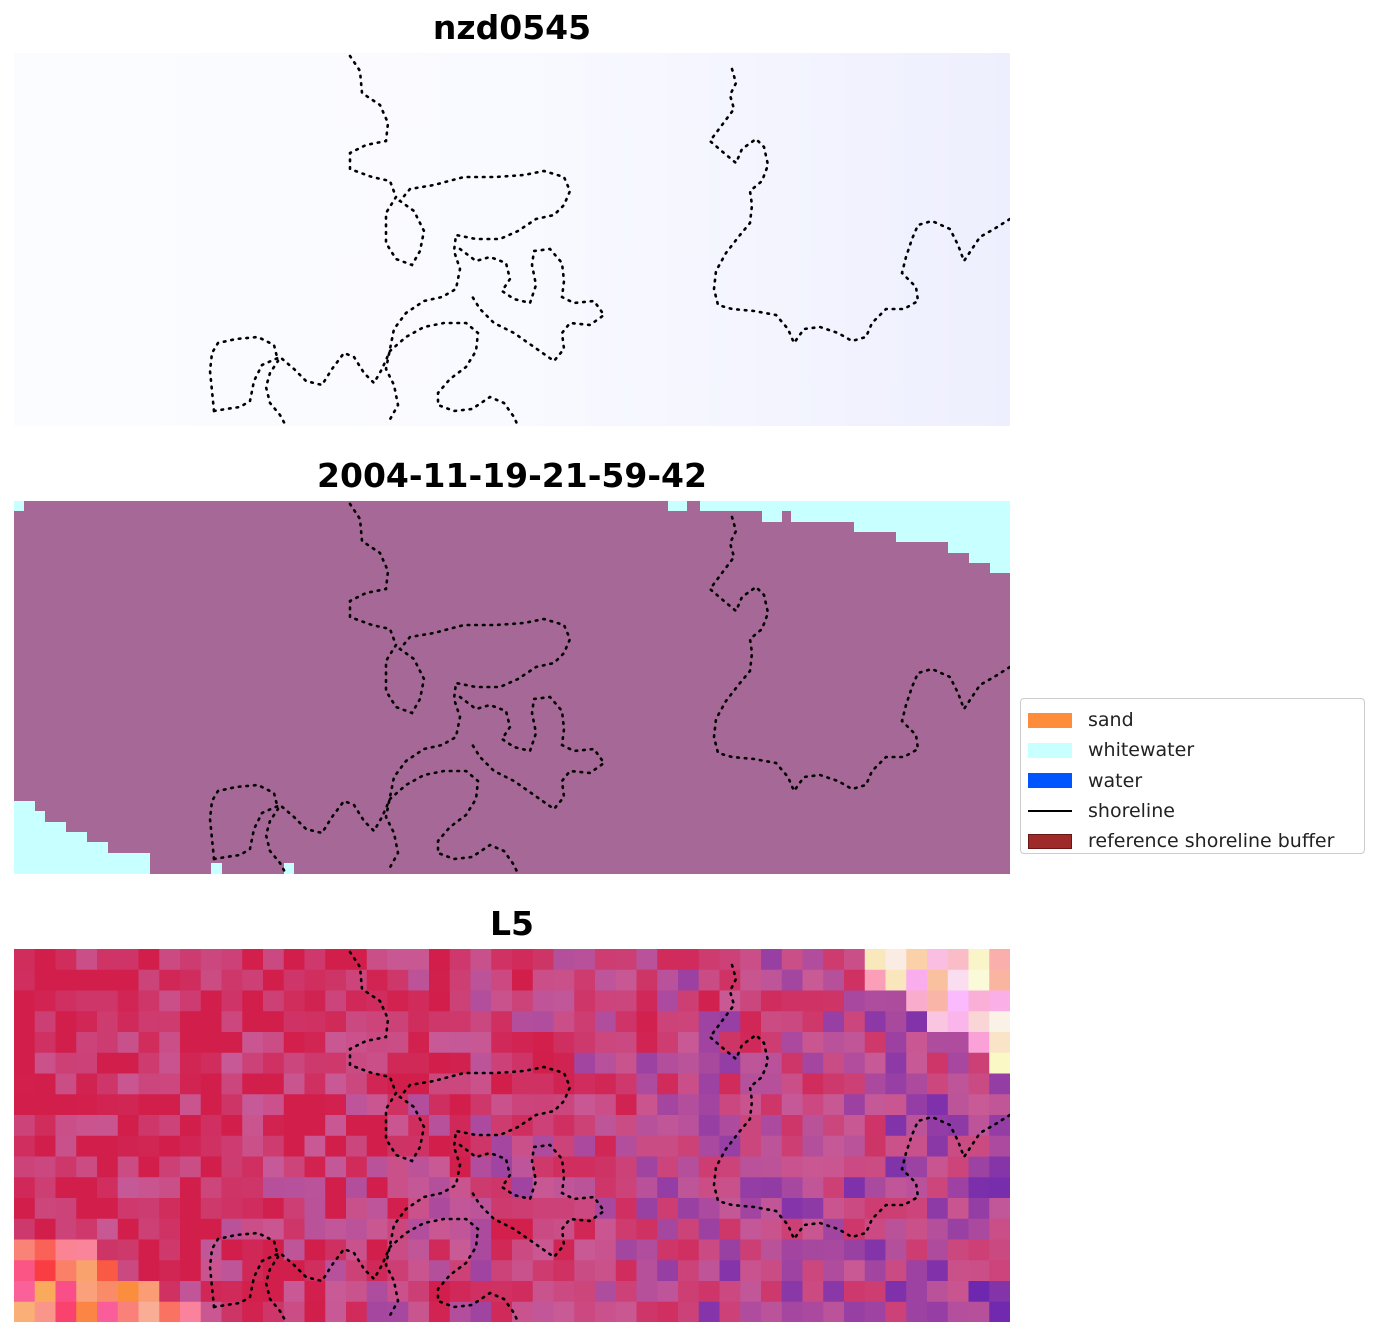 The width and height of the screenshot is (1381, 1337). What do you see at coordinates (512, 923) in the screenshot?
I see `panel-3-title: L5` at bounding box center [512, 923].